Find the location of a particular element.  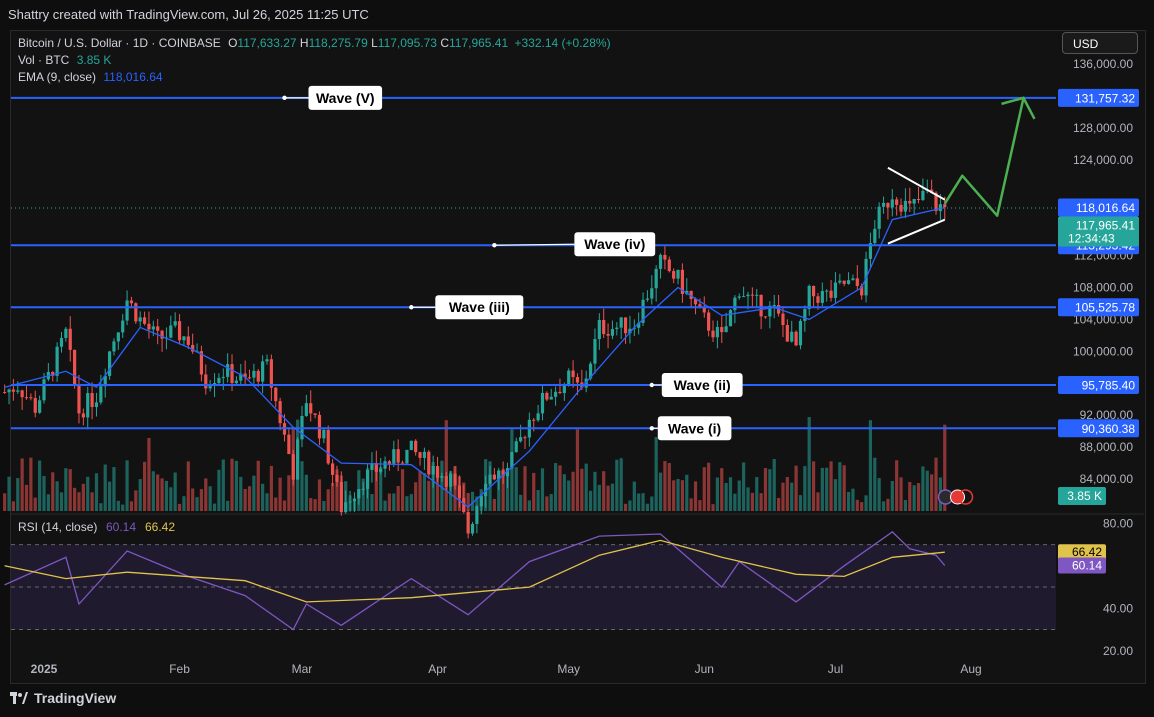

ema-price-tag-text: 118,016.64 is located at coordinates (1105, 208).